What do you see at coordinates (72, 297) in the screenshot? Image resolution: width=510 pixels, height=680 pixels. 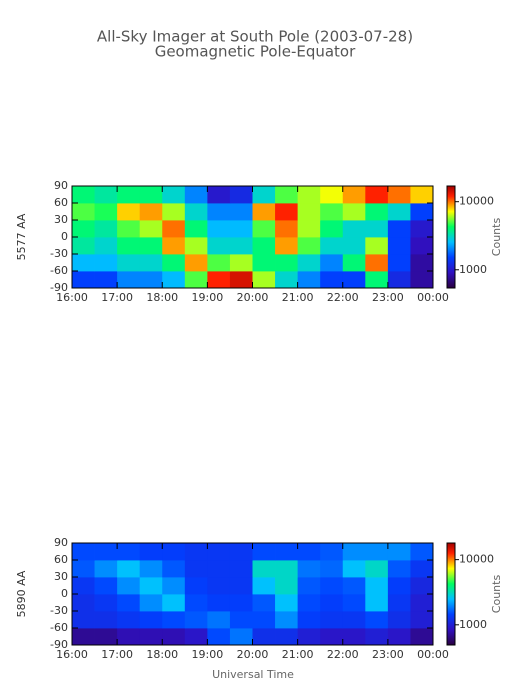 I see `x-tick-label: 16:00` at bounding box center [72, 297].